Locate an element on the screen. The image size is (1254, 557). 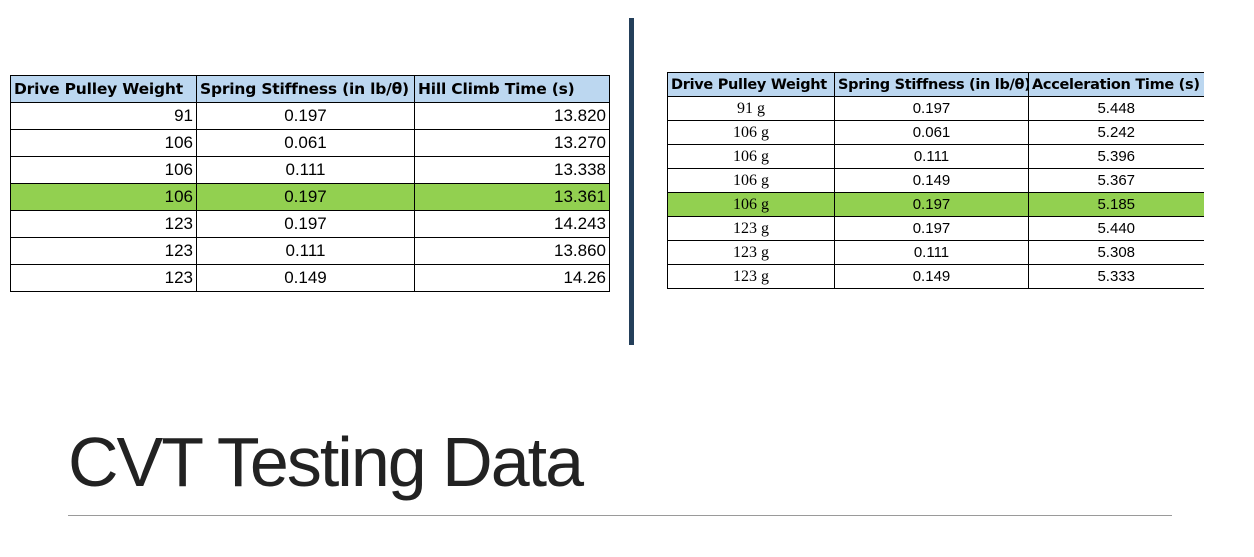
table-row: 106 0.061 13.270 is located at coordinates (310, 143).